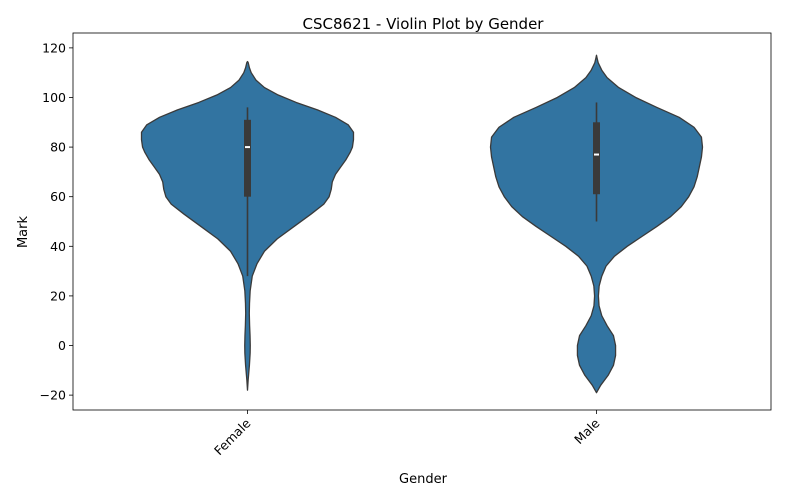 This screenshot has height=500, width=800. What do you see at coordinates (424, 24) in the screenshot?
I see `chart-title: CSC8621 - Violin Plot by Gender` at bounding box center [424, 24].